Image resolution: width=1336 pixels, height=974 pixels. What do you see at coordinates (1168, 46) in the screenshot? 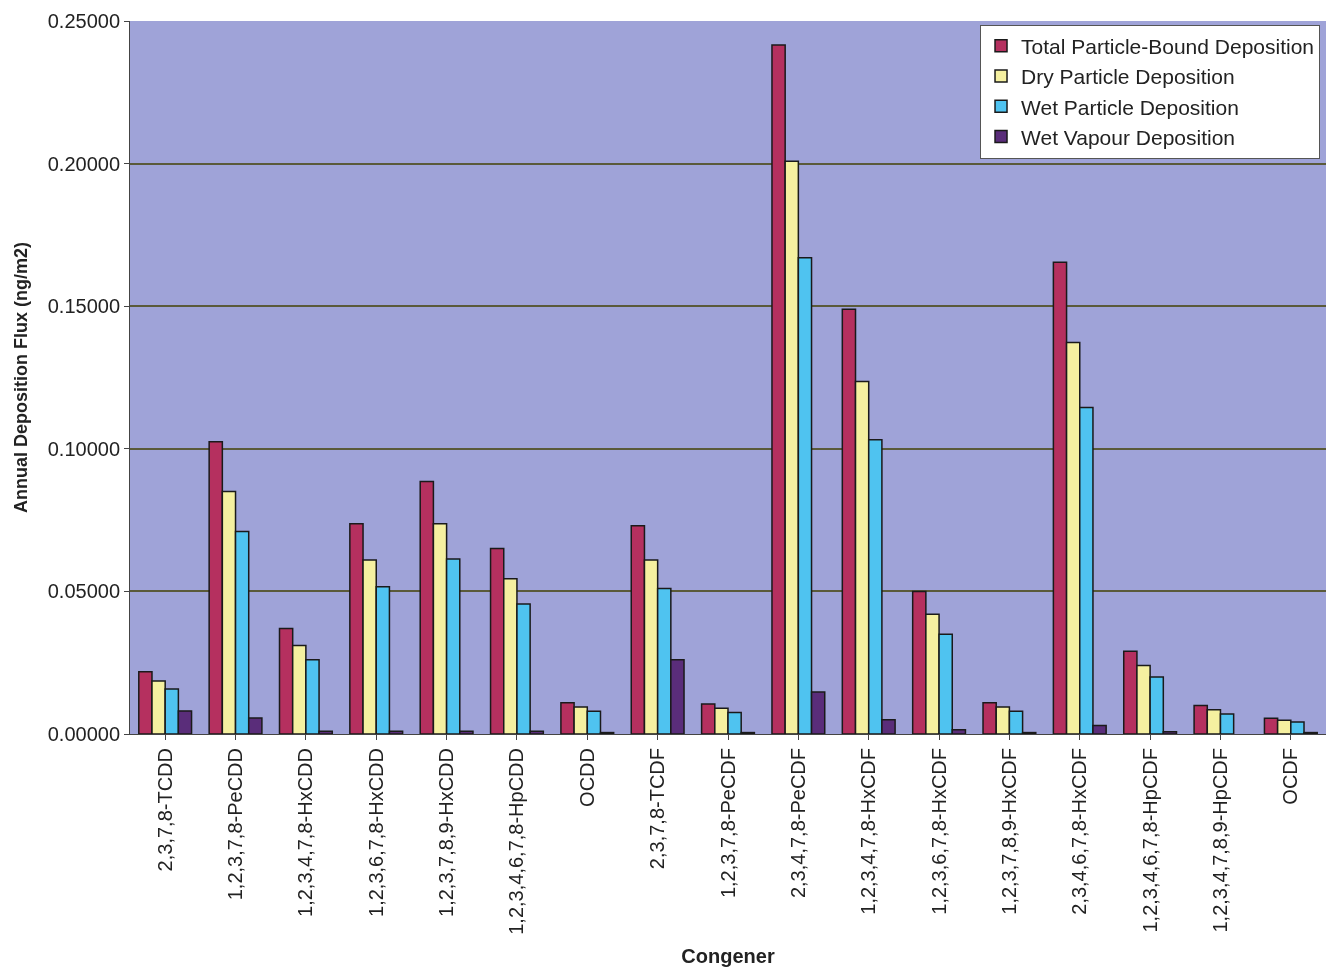
I see `legend-label: Total Particle-Bound Deposition` at bounding box center [1168, 46].